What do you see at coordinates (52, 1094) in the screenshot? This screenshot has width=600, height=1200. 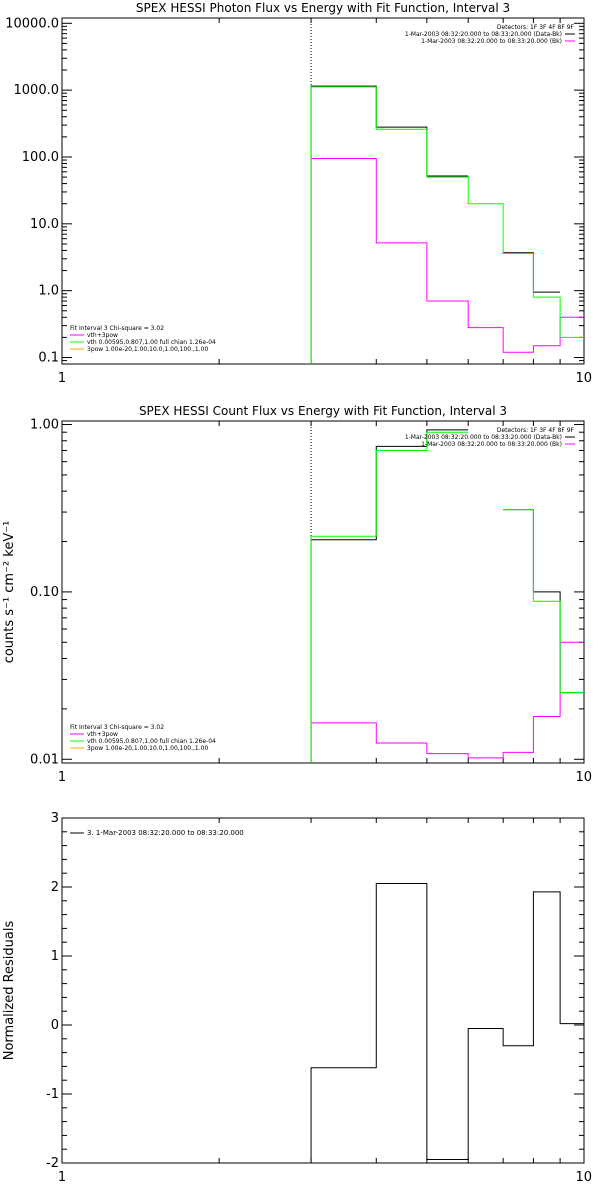 I see `y-tick-label: -1` at bounding box center [52, 1094].